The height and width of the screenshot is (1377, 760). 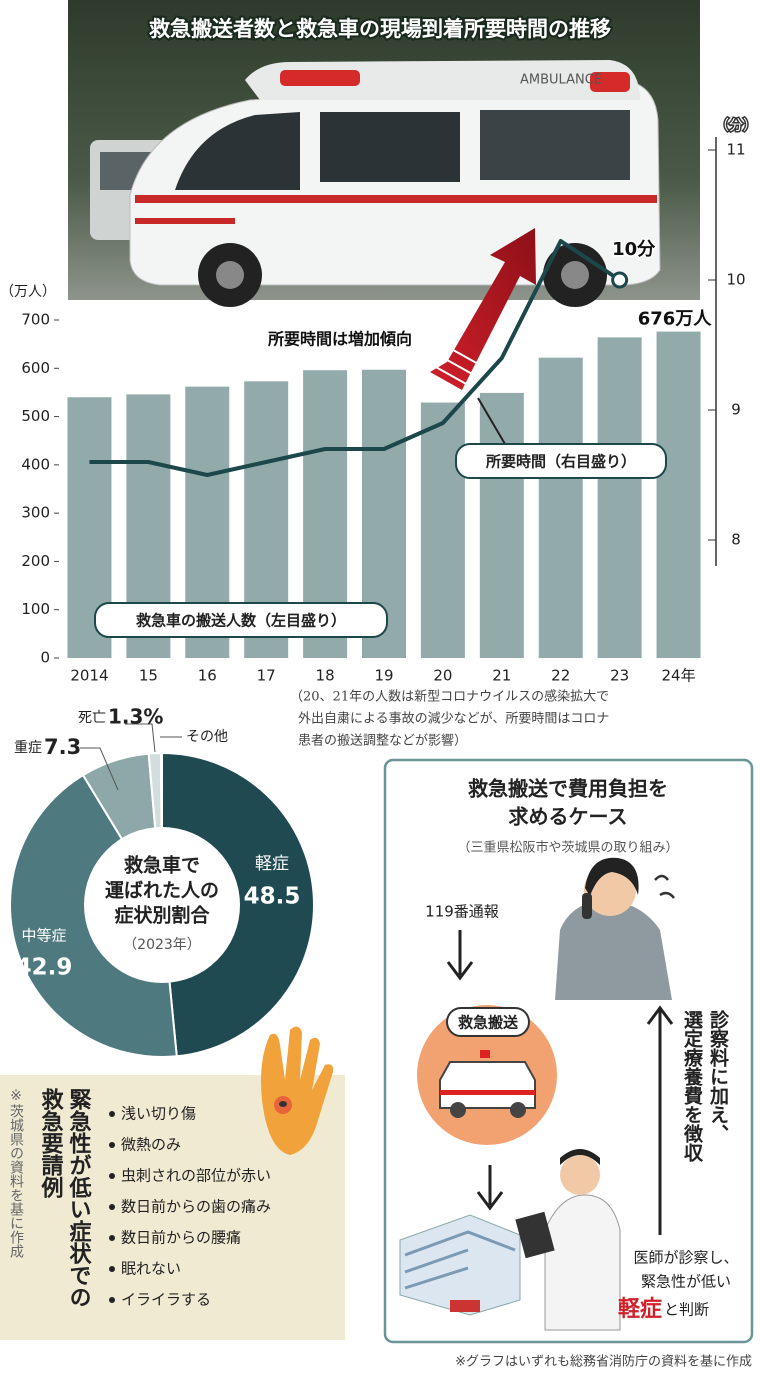 What do you see at coordinates (686, 1282) in the screenshot?
I see `case-diagnosis: 緊急性が低い` at bounding box center [686, 1282].